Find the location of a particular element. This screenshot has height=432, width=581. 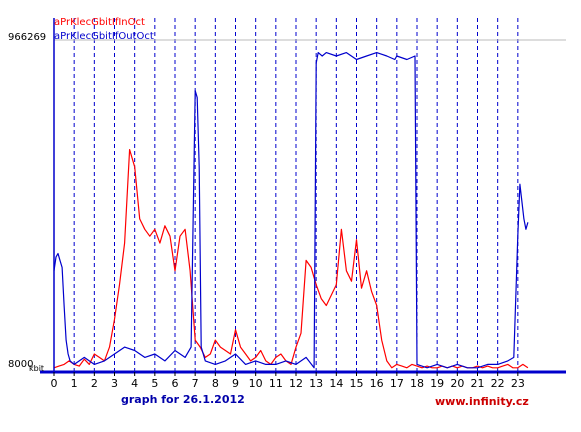

x-tick-label-6: 6 is located at coordinates (175, 383).